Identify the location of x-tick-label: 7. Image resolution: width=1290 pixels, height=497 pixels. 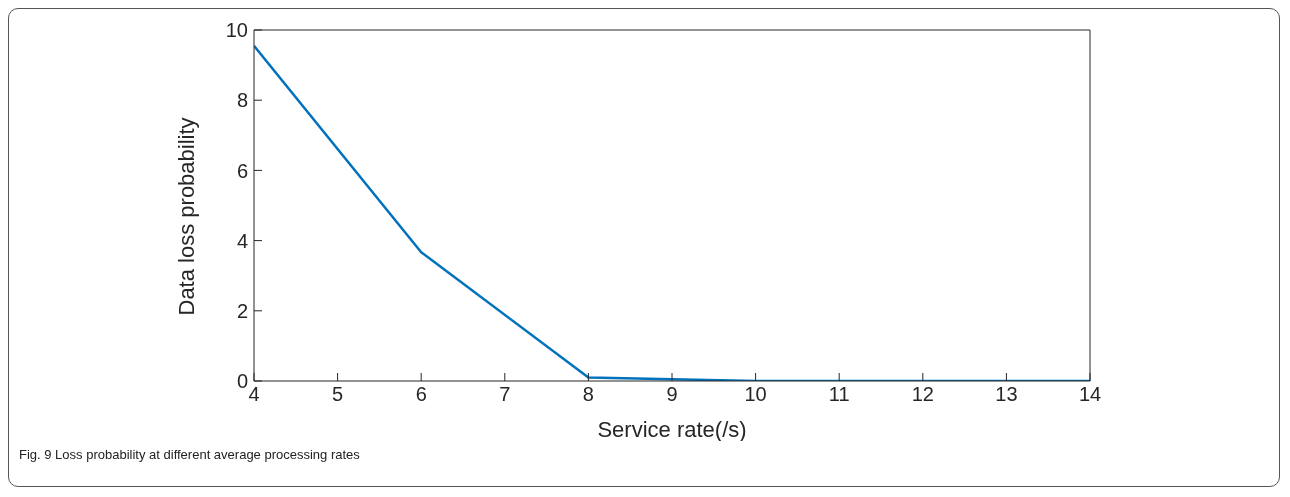
(505, 394).